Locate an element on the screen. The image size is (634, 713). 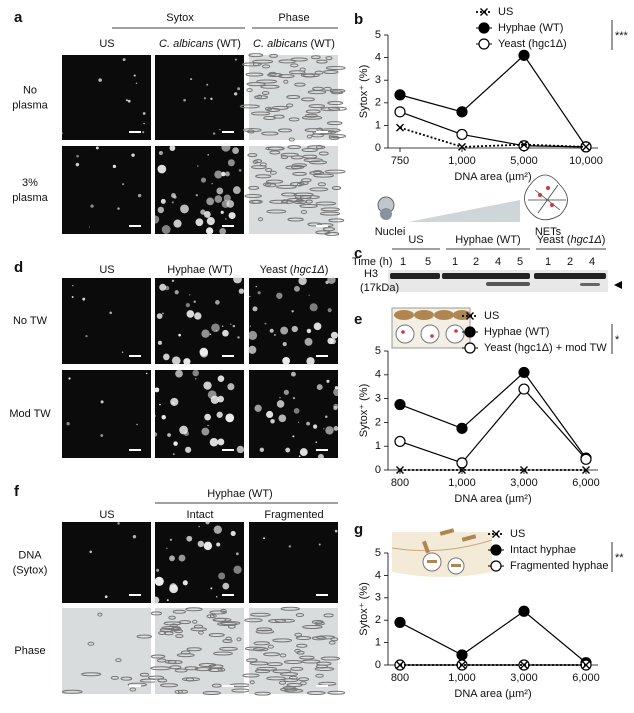
label-part: C. albicans is located at coordinates (280, 44).